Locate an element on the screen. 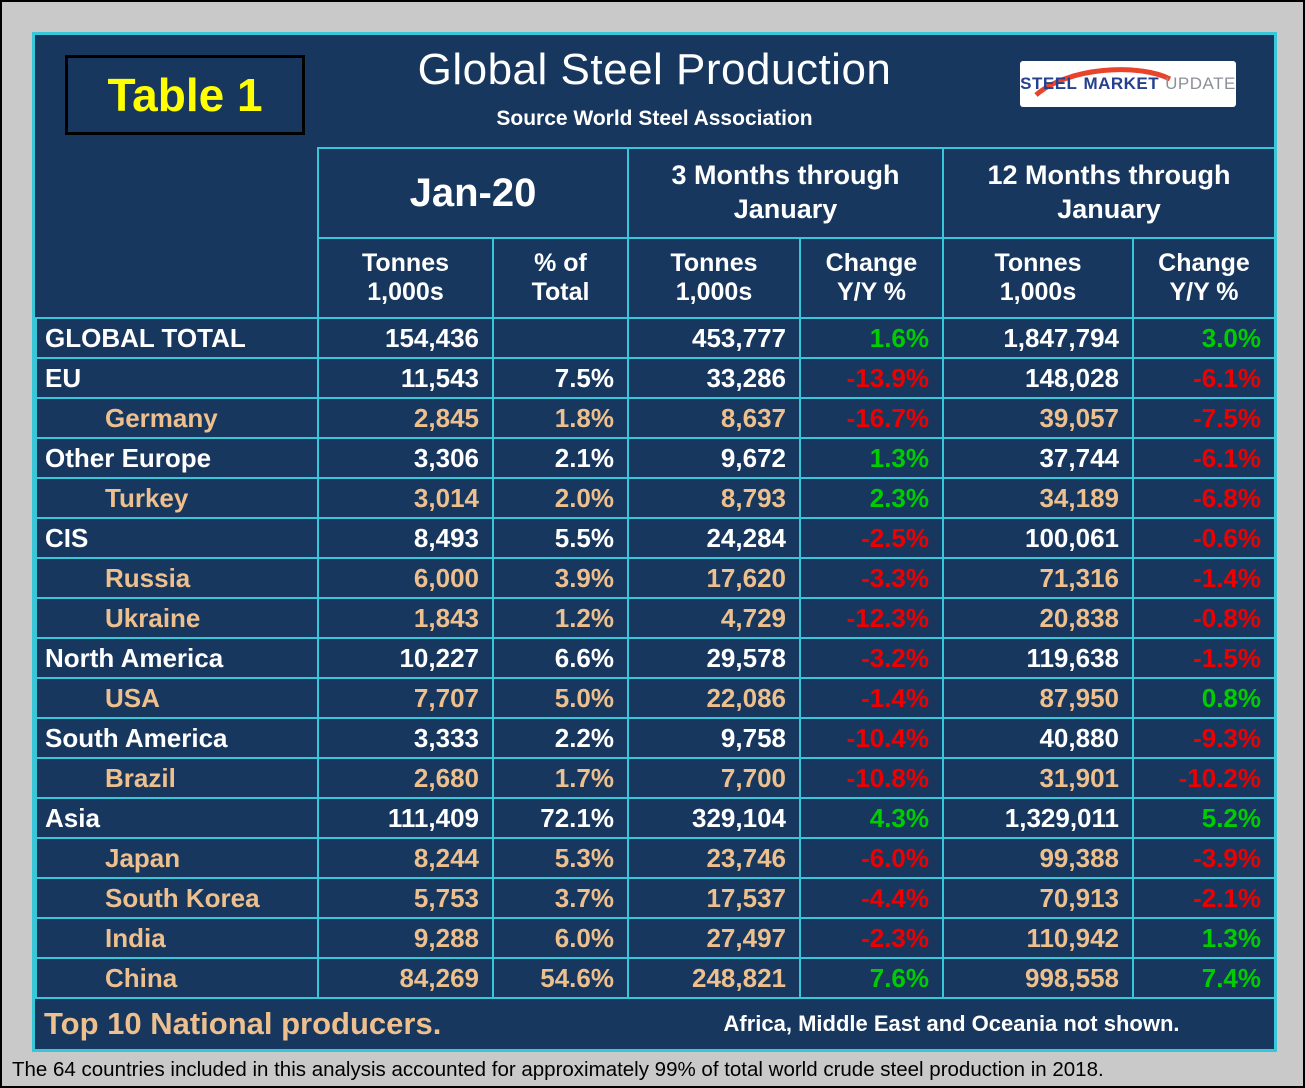 The image size is (1305, 1088). cell-3m-change: -3.2% is located at coordinates (871, 658).